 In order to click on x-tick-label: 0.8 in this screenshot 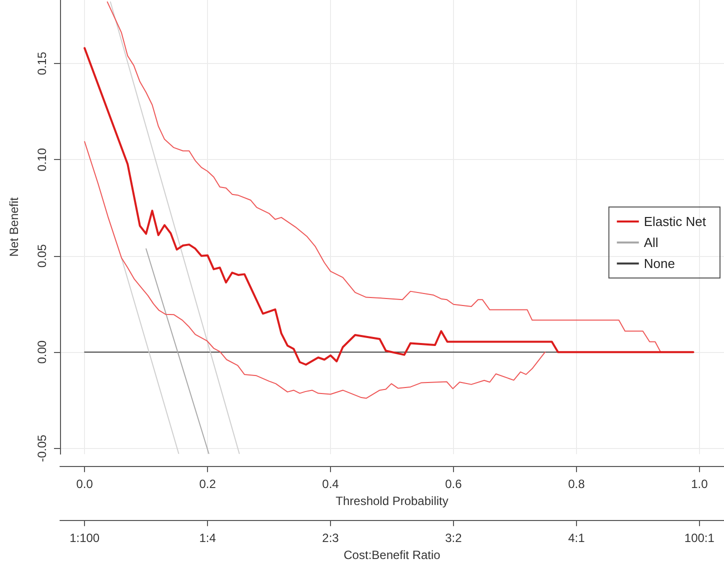, I will do `click(577, 484)`.